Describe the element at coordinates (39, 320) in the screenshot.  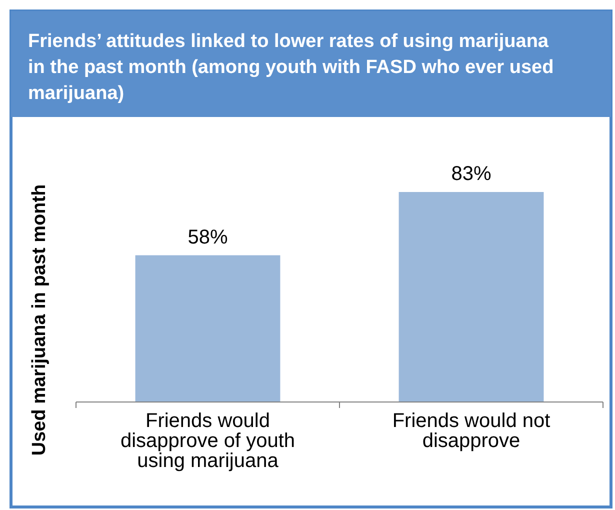
I see `y-axis-title: Used marijuana in past month` at that location.